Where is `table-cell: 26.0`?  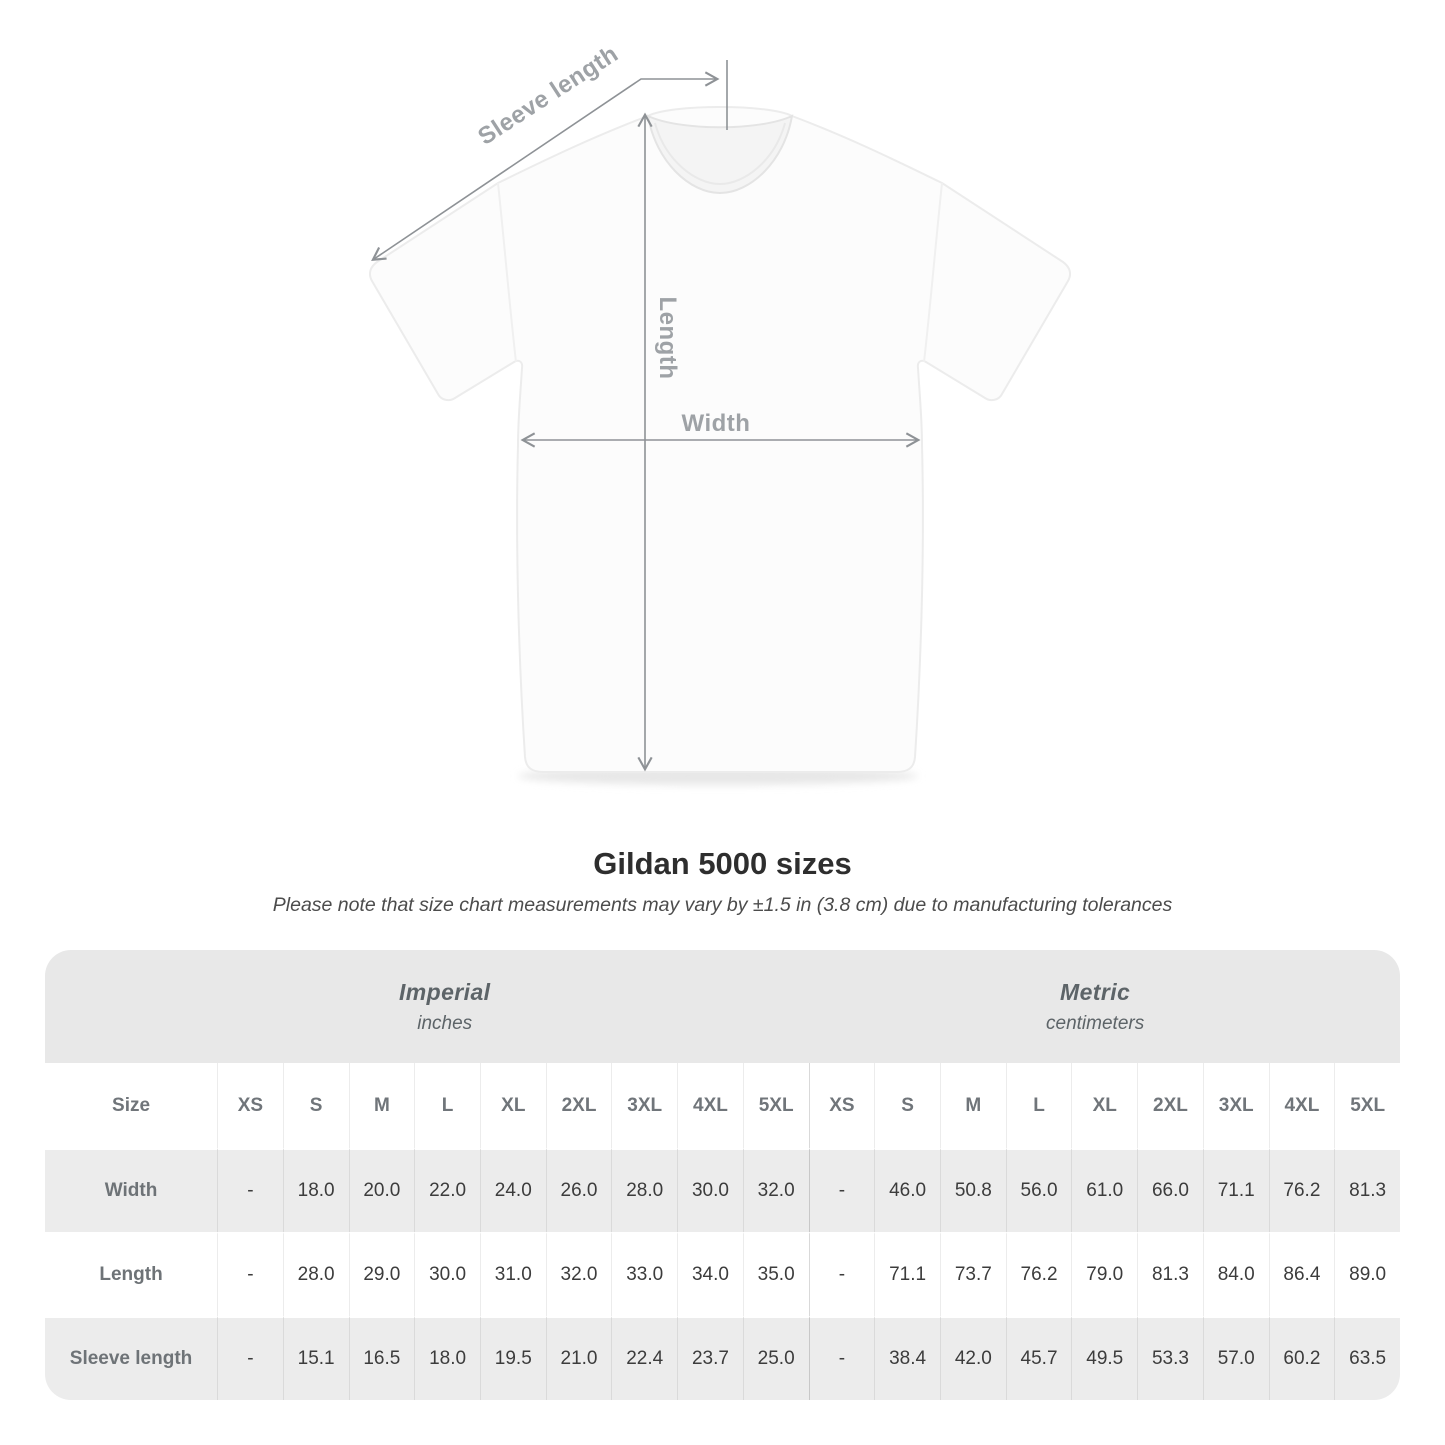
table-cell: 26.0 is located at coordinates (578, 1190).